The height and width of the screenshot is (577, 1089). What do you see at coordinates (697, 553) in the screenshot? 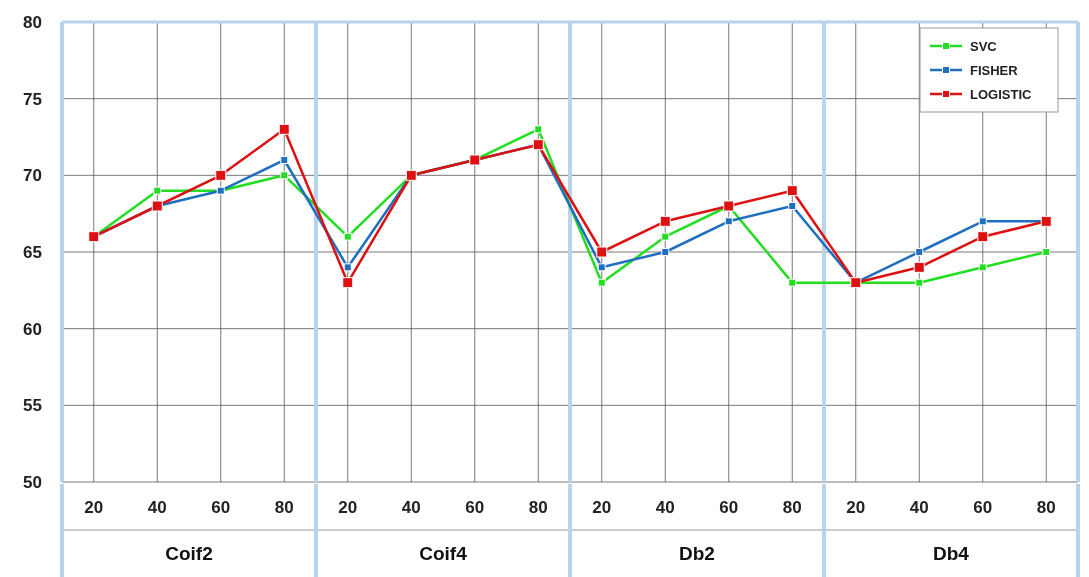
I see `text: Db2` at bounding box center [697, 553].